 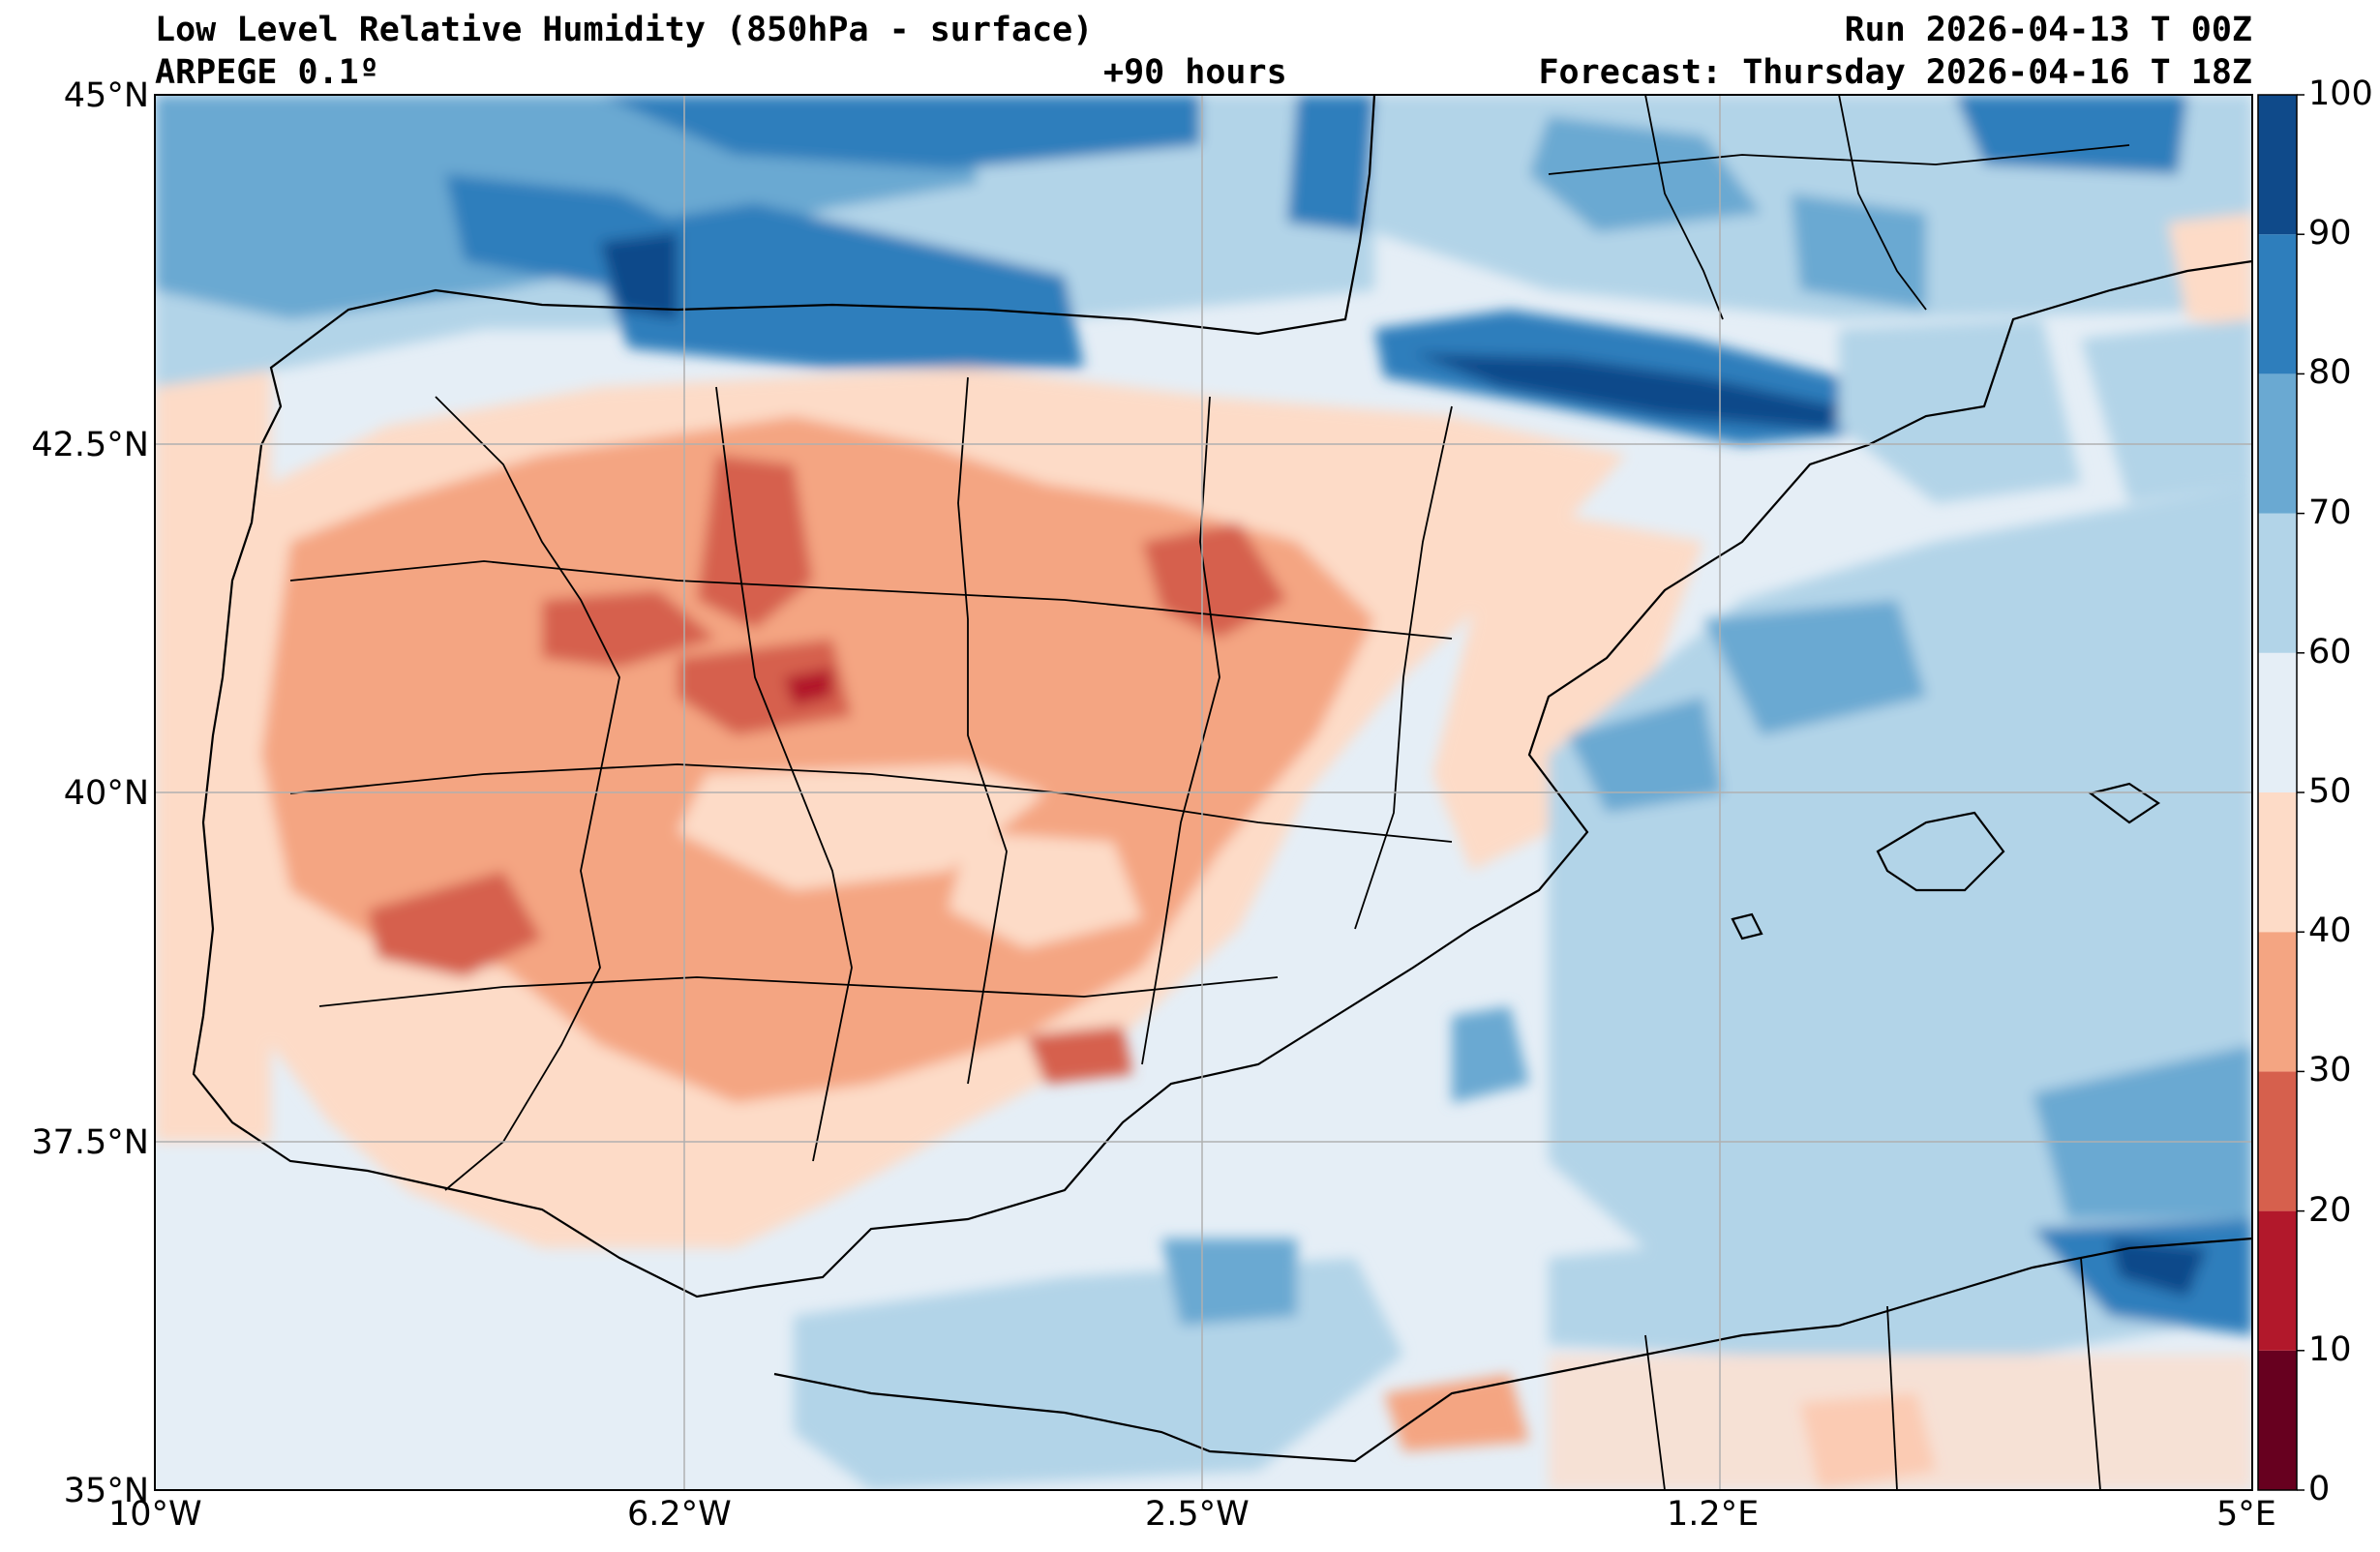 What do you see at coordinates (267, 72) in the screenshot?
I see `model-label: ARPEGE 0.1º` at bounding box center [267, 72].